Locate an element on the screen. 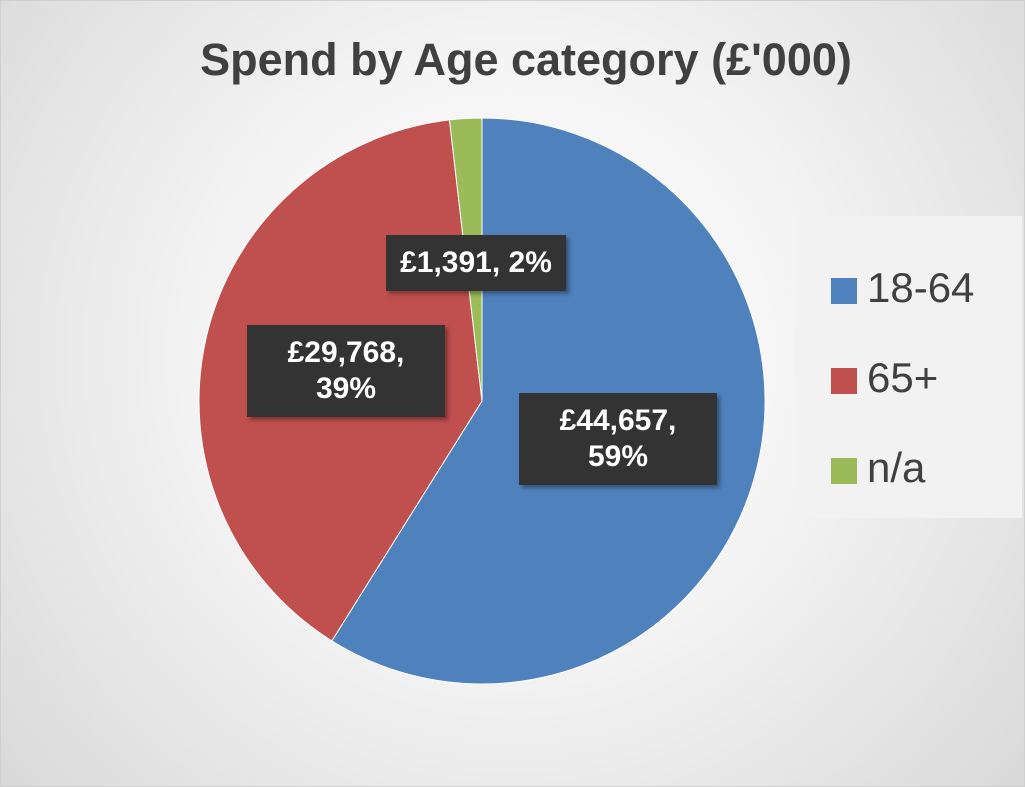 Image resolution: width=1025 pixels, height=787 pixels. data-label: £1,391, 2% is located at coordinates (476, 263).